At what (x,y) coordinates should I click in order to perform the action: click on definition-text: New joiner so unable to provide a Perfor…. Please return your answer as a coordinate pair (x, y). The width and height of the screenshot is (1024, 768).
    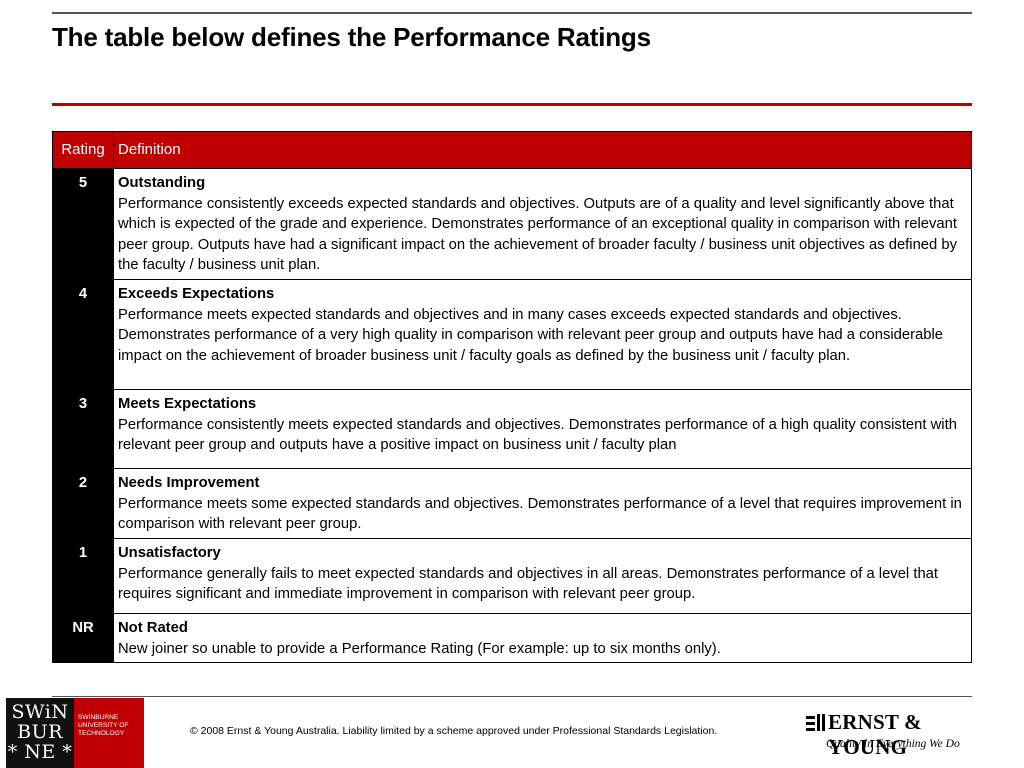
    Looking at the image, I should click on (419, 648).